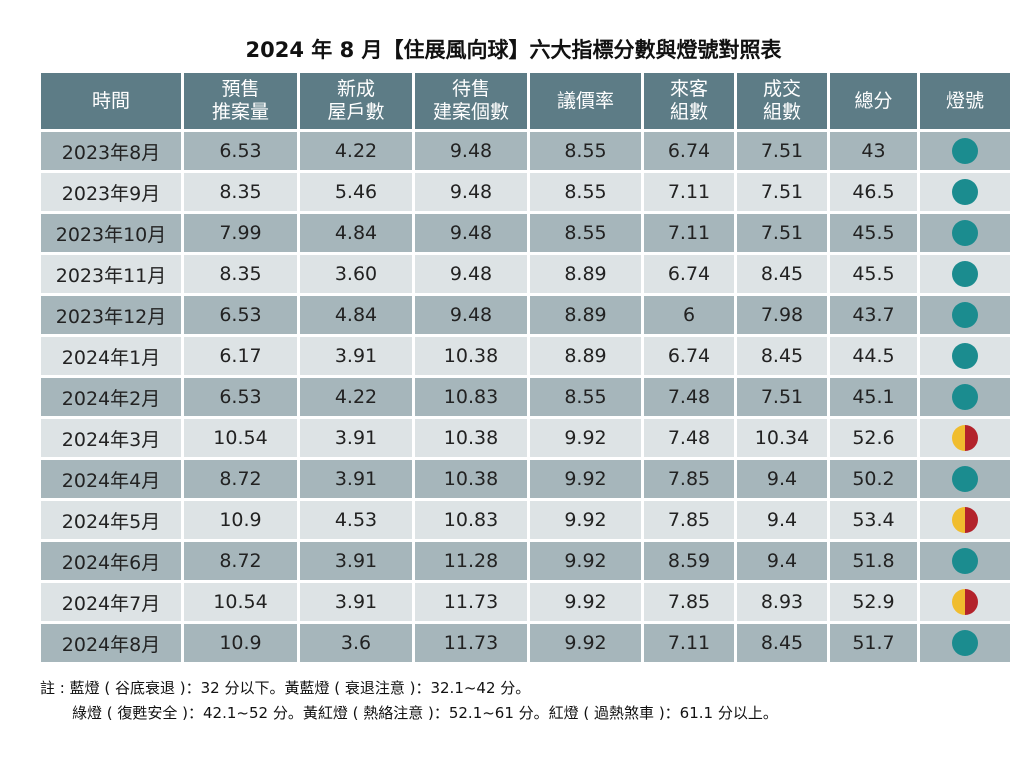  Describe the element at coordinates (240, 274) in the screenshot. I see `cell: 8.35` at that location.